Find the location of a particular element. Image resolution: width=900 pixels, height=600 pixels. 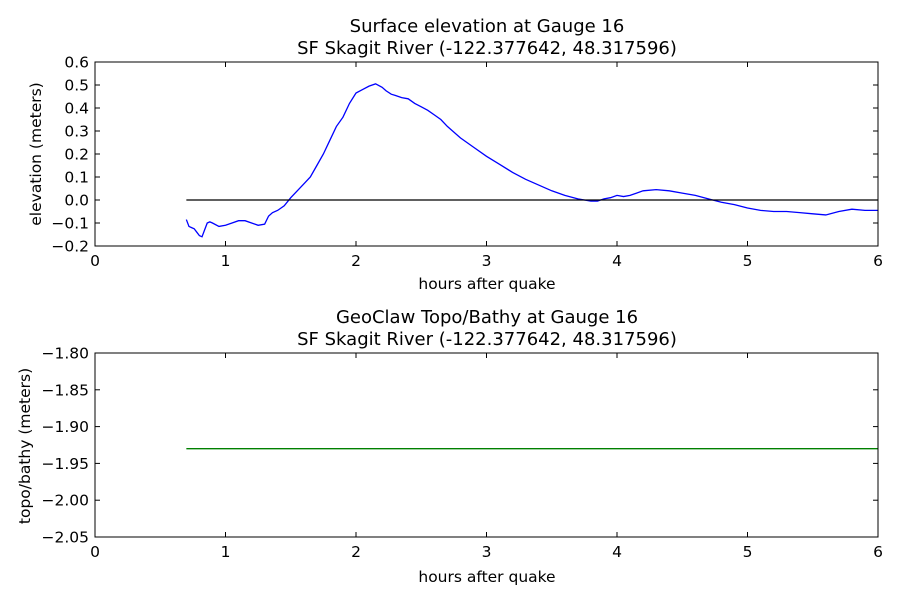

topo-ytick-label: −2.05 is located at coordinates (66, 538).